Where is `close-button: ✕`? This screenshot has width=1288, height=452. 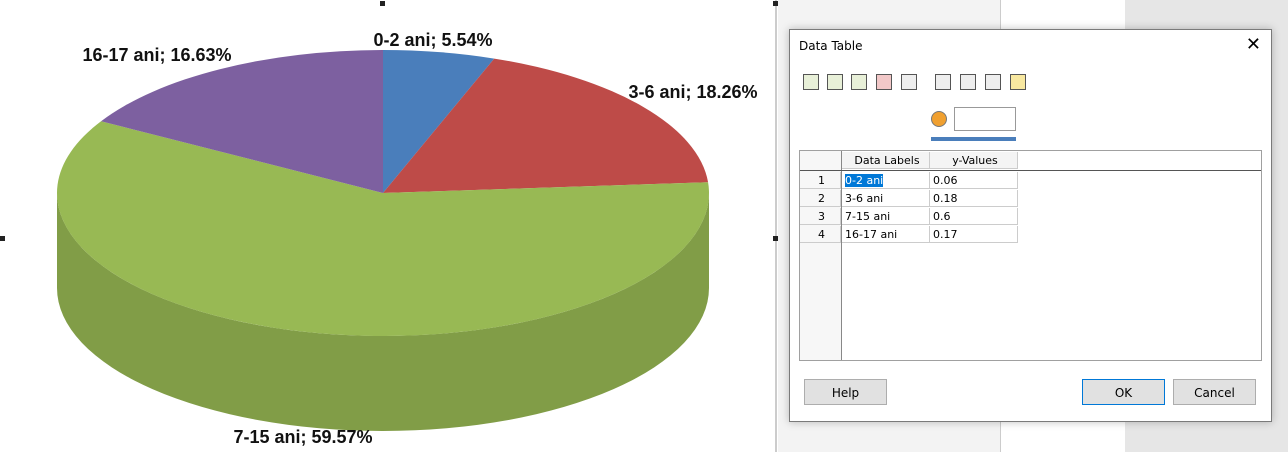
close-button: ✕ is located at coordinates (1253, 44).